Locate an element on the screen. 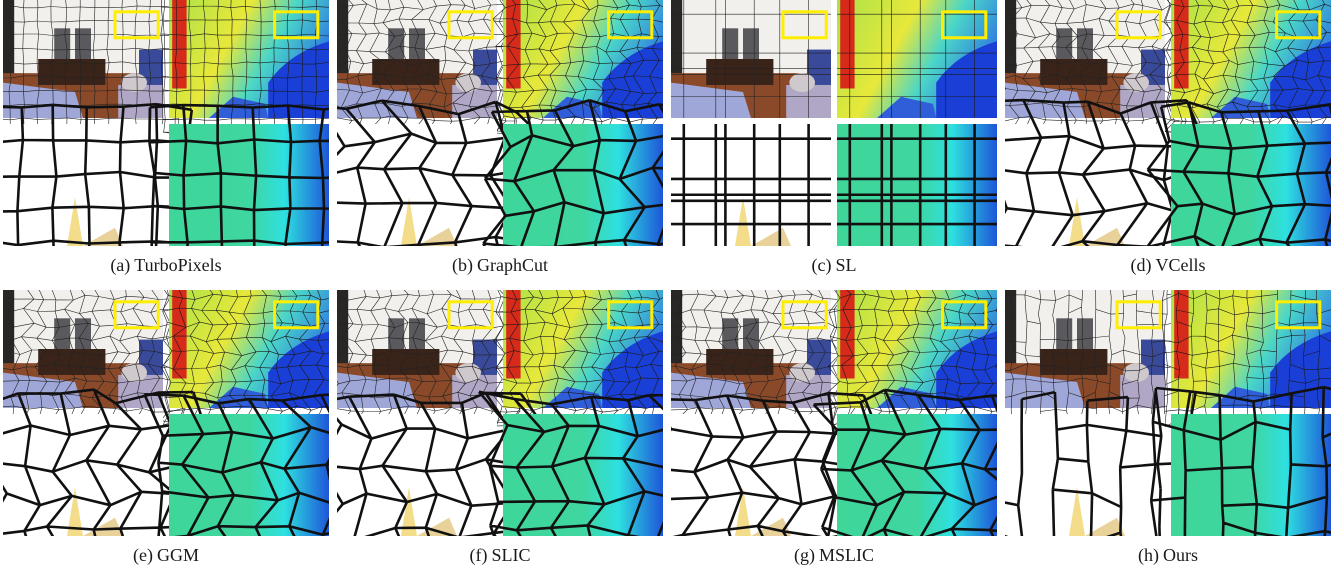 The height and width of the screenshot is (573, 1338). panel-caption-method: TurboPixels is located at coordinates (178, 265).